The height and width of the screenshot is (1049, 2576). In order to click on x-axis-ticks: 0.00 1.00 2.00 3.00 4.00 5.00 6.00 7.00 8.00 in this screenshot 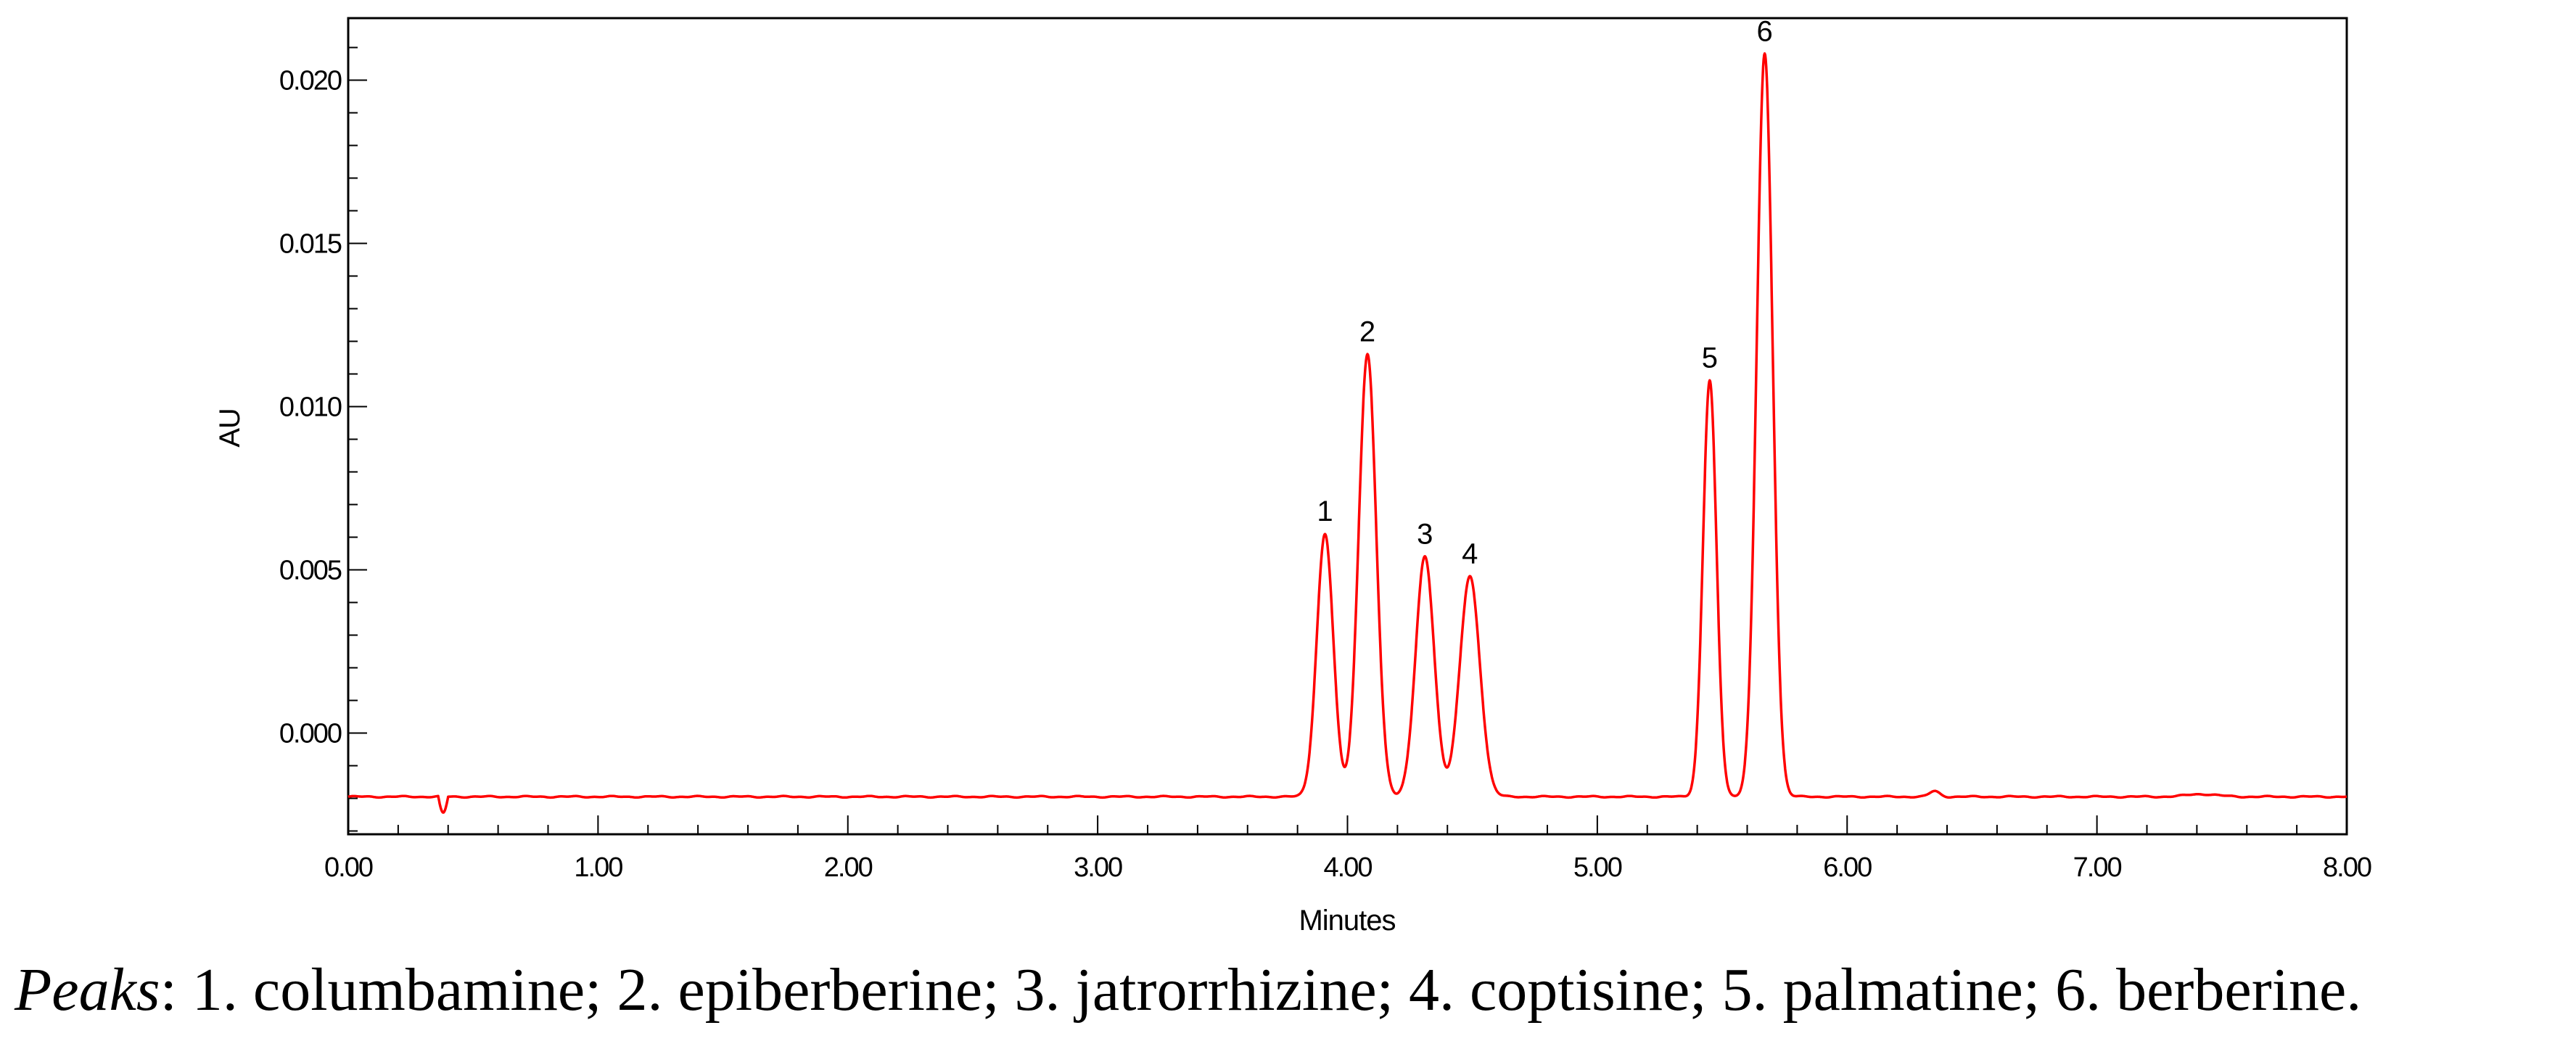, I will do `click(1348, 849)`.